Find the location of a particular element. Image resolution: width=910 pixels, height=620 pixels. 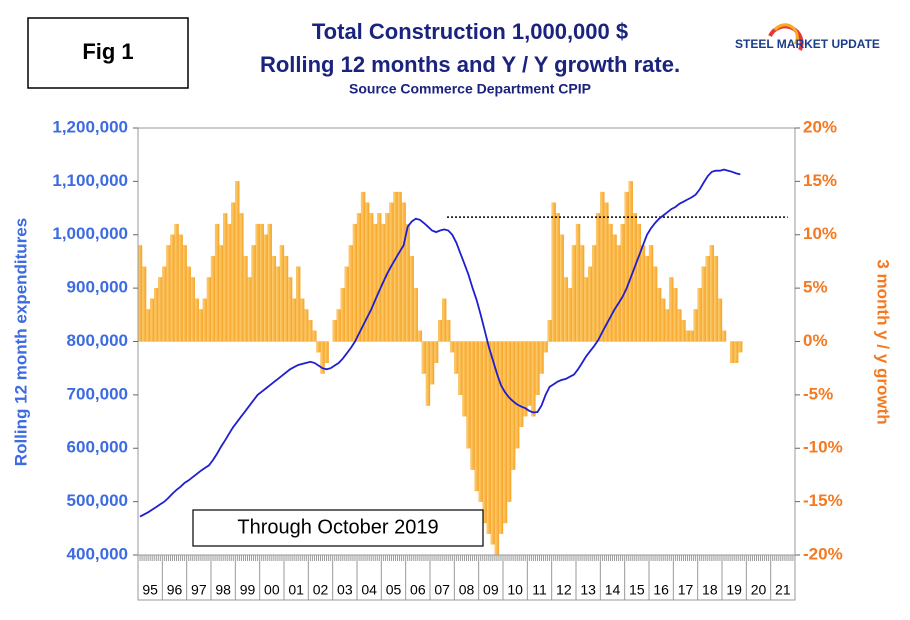

x-tick-label: 09 is located at coordinates (491, 590).